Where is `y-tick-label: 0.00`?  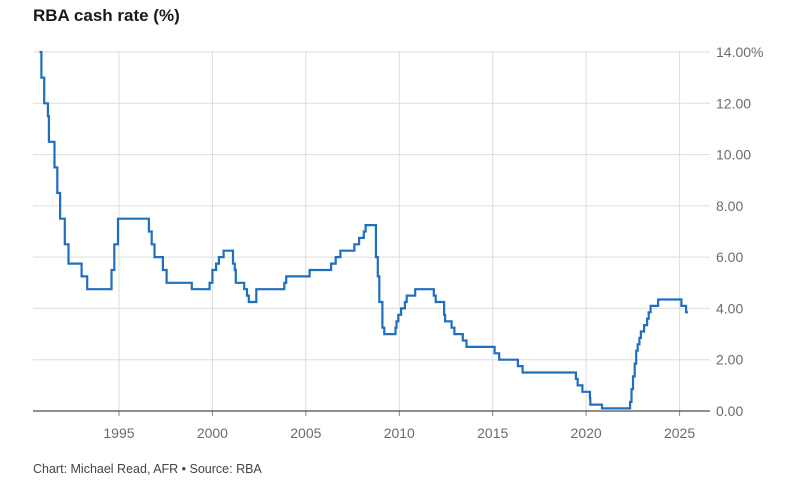
y-tick-label: 0.00 is located at coordinates (729, 411).